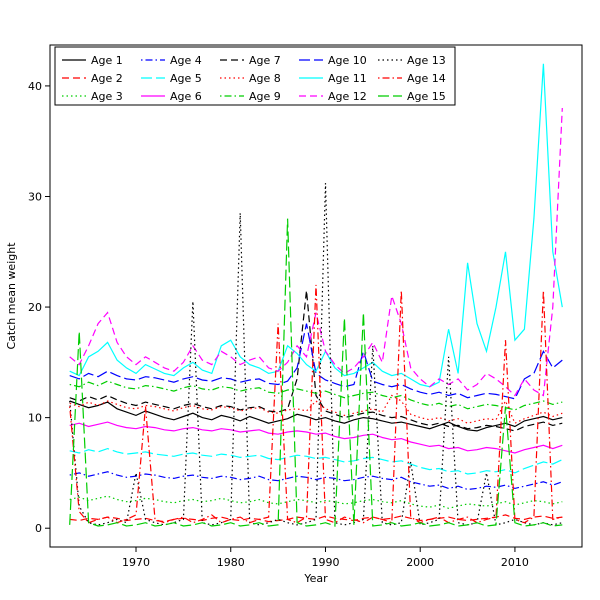 This screenshot has height=600, width=600. Describe the element at coordinates (426, 78) in the screenshot. I see `legend-label-age-14: Age 14` at that location.